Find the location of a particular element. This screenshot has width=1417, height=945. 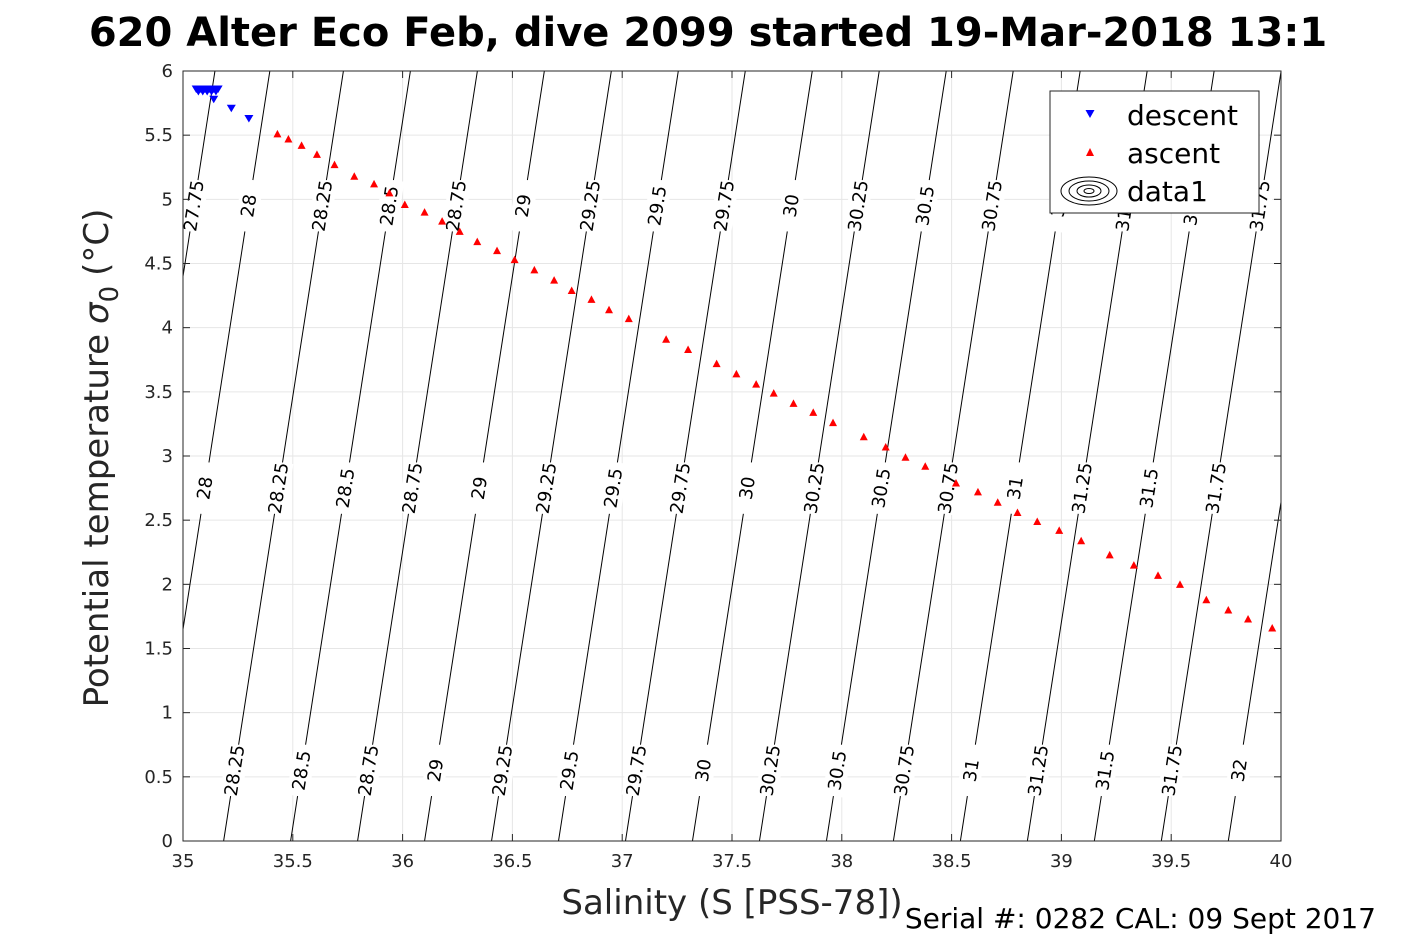

x-tick-label: 37 is located at coordinates (622, 861).